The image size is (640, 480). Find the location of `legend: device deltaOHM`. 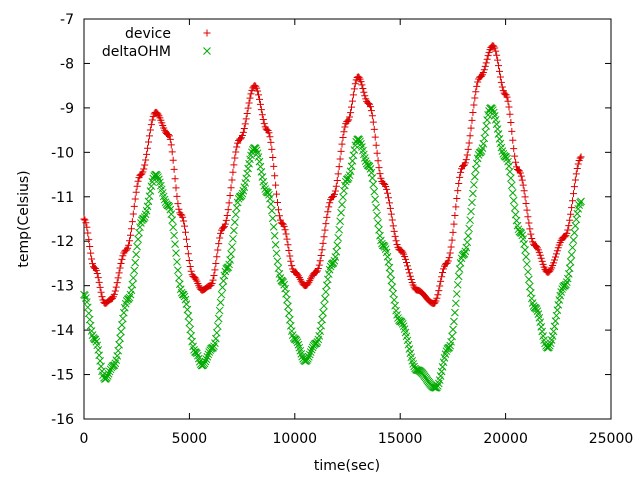

legend: device deltaOHM is located at coordinates (156, 43).